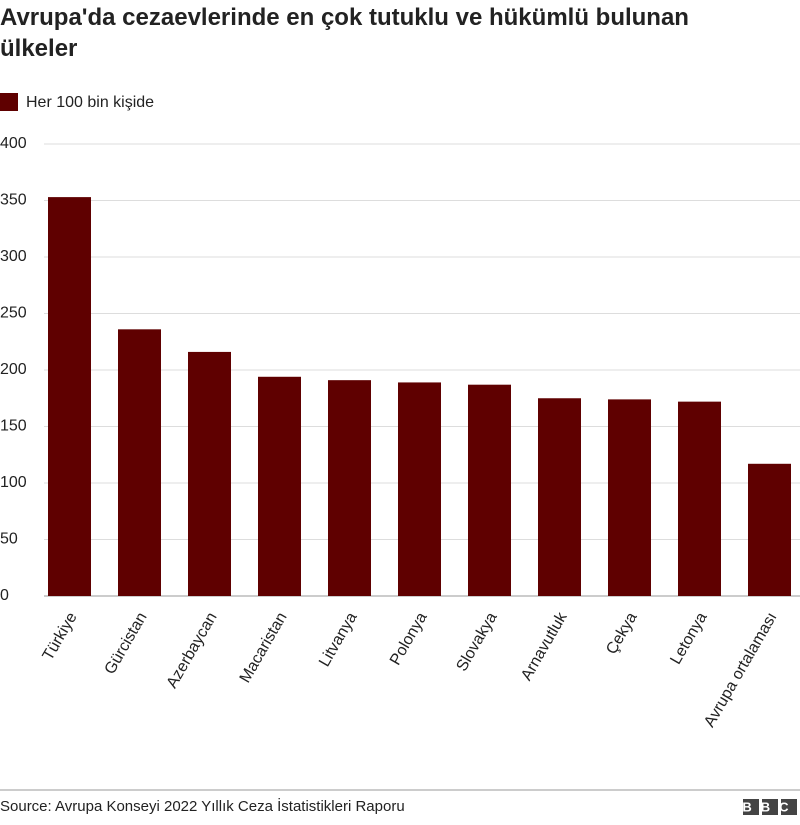  I want to click on y-tick-label: 200, so click(13, 369).